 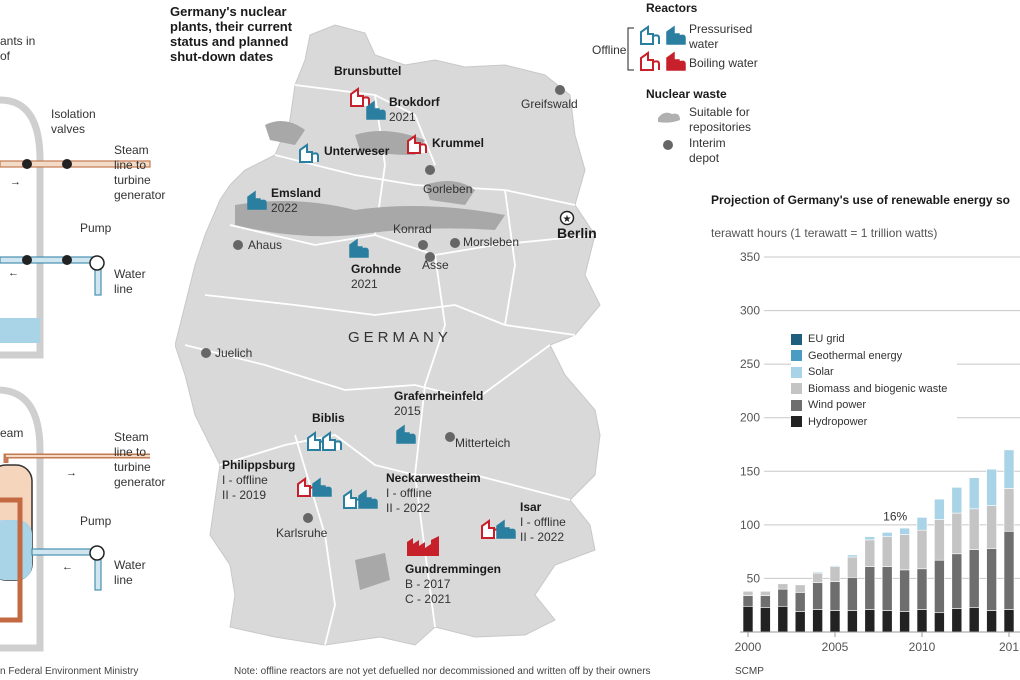 I want to click on water-line-label-bottom: Water line, so click(x=130, y=572).